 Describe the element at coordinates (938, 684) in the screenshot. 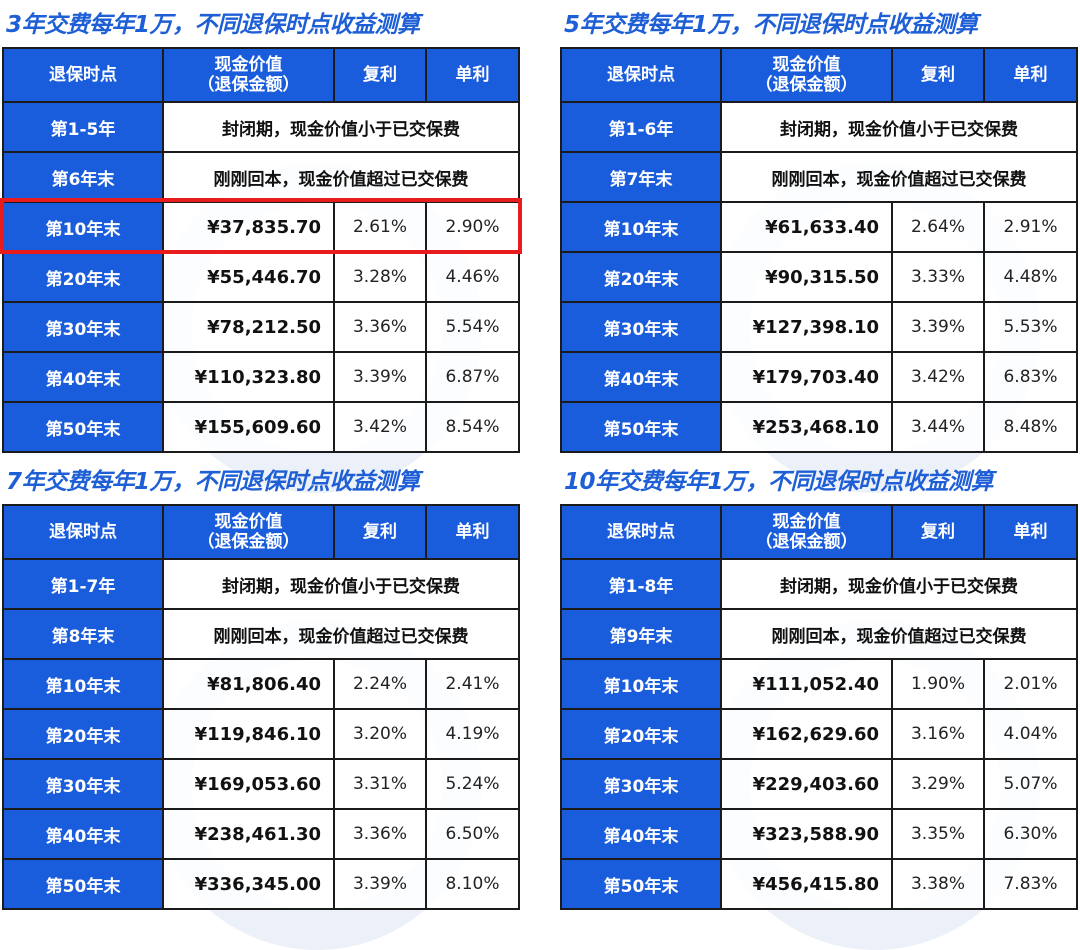

I see `compound-rate: 1.90%` at that location.